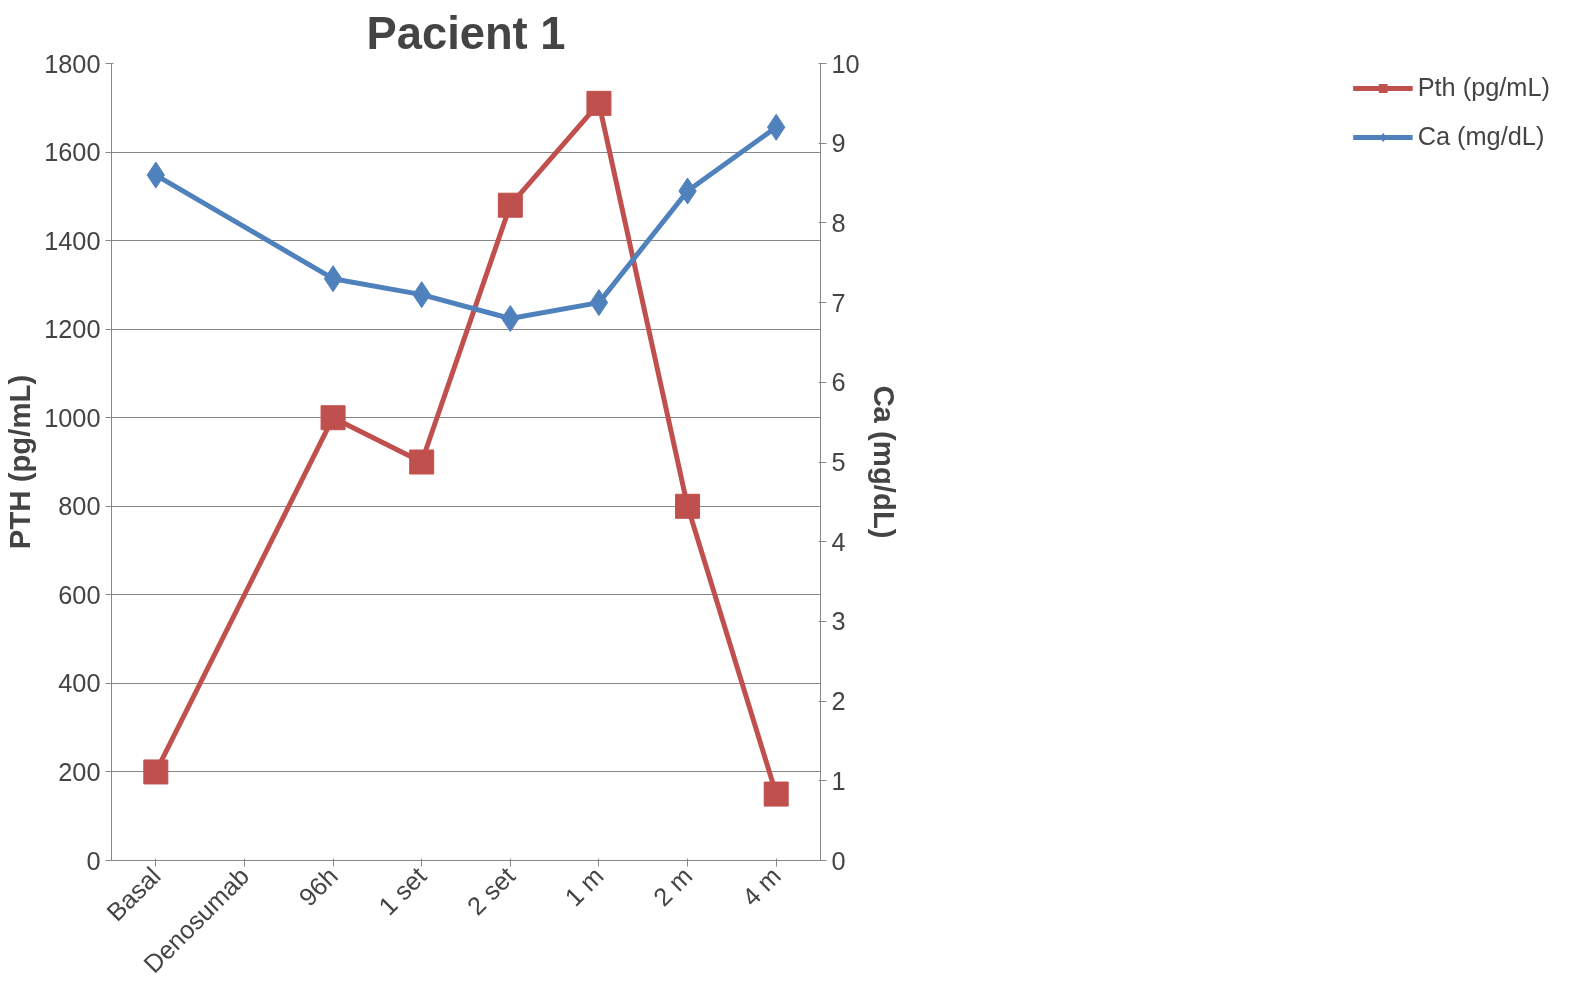 The width and height of the screenshot is (1570, 998). What do you see at coordinates (20, 462) in the screenshot?
I see `y-axis-title: PTH (pg/mL)` at bounding box center [20, 462].